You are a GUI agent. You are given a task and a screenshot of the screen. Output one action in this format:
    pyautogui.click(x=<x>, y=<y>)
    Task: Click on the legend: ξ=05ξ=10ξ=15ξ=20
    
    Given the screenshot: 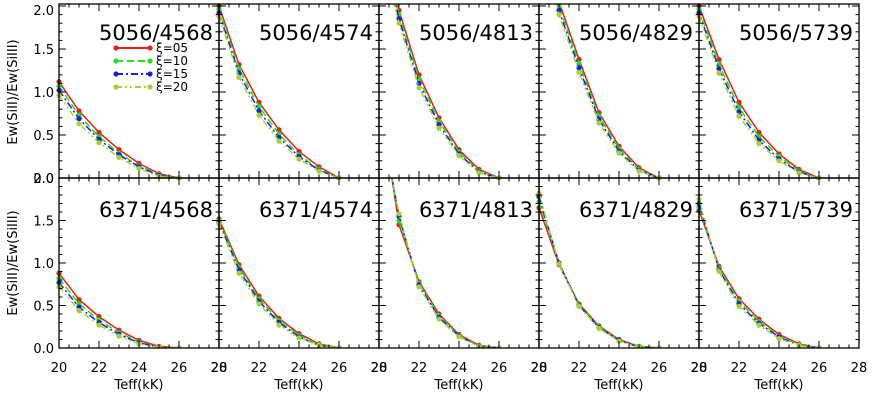 What is the action you would take?
    pyautogui.click(x=150, y=67)
    